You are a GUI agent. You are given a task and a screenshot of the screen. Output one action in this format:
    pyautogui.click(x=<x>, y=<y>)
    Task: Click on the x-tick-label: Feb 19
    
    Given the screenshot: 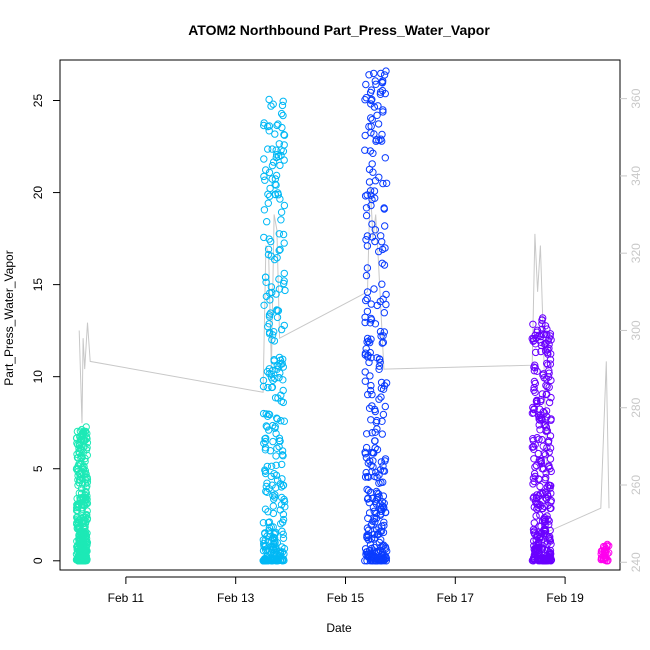 What is the action you would take?
    pyautogui.click(x=565, y=598)
    